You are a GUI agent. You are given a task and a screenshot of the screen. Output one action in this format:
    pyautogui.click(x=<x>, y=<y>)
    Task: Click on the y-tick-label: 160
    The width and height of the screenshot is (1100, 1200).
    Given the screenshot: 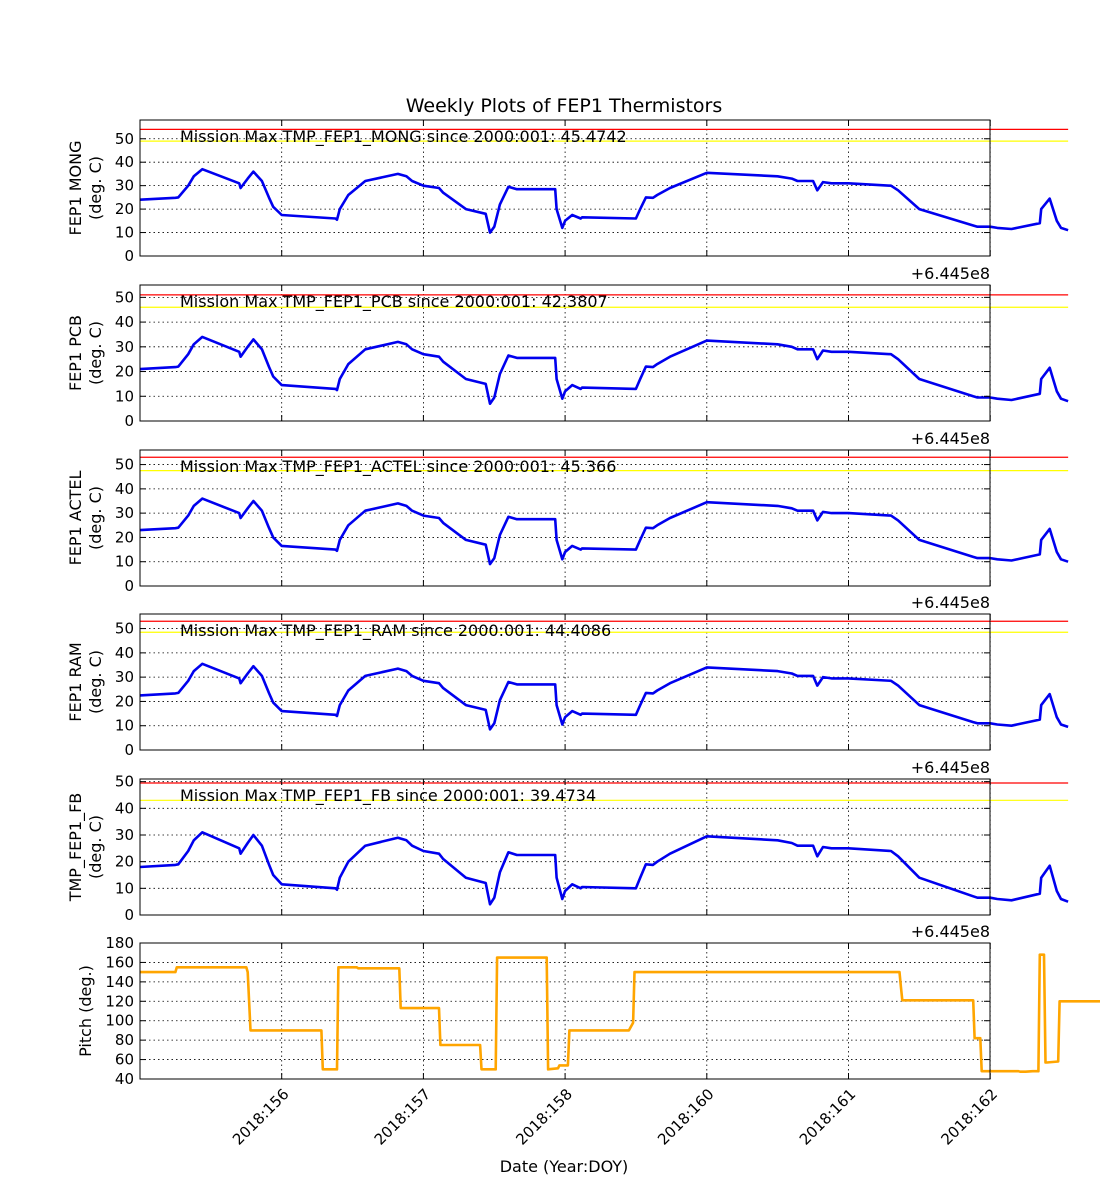 What is the action you would take?
    pyautogui.click(x=119, y=962)
    